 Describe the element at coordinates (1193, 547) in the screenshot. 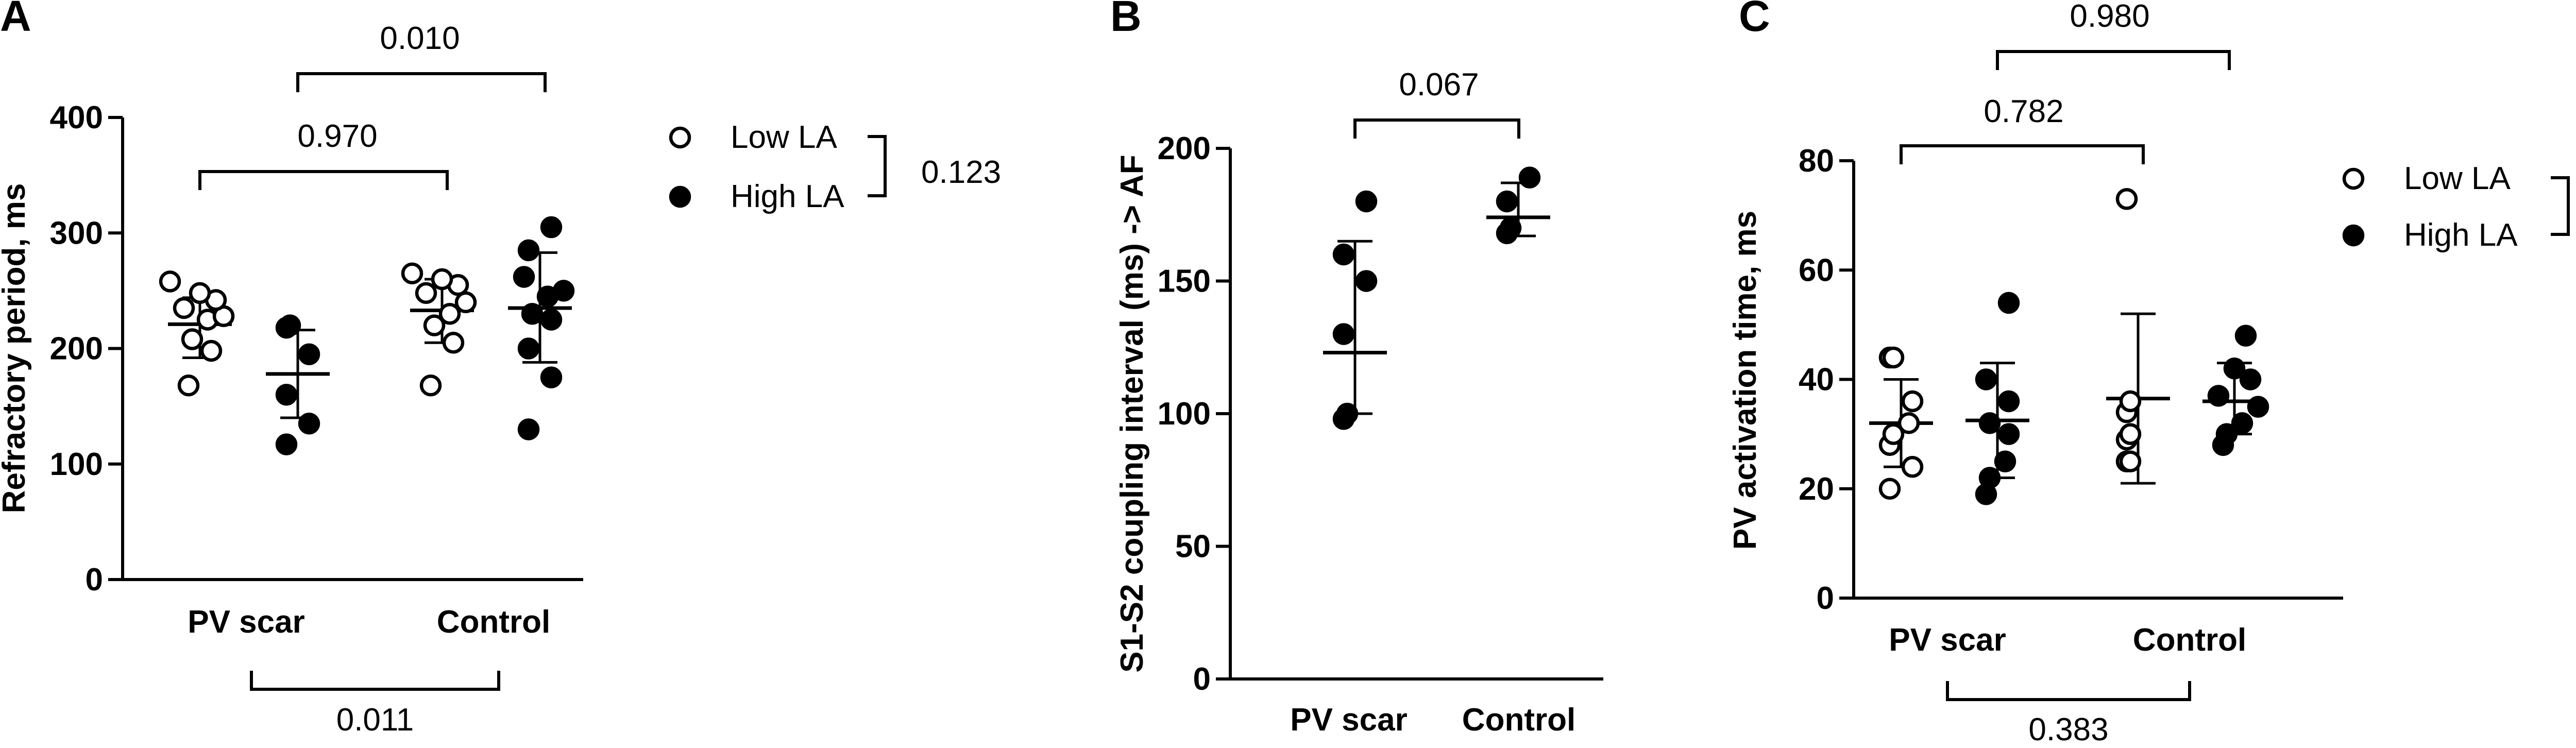

I see `y-tick-label: 50` at that location.